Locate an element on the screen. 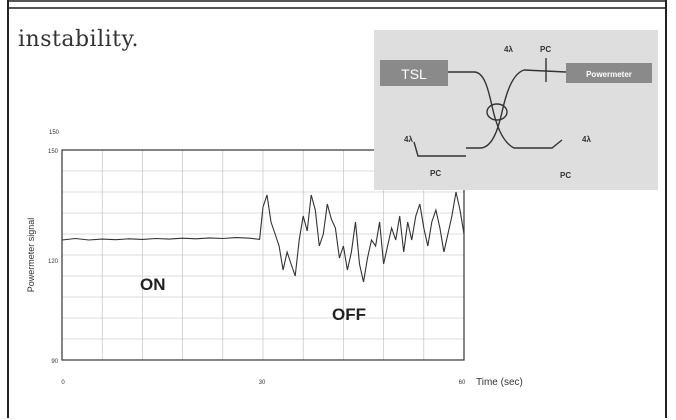 The height and width of the screenshot is (420, 676). lambda-left-label: 4λ is located at coordinates (408, 139).